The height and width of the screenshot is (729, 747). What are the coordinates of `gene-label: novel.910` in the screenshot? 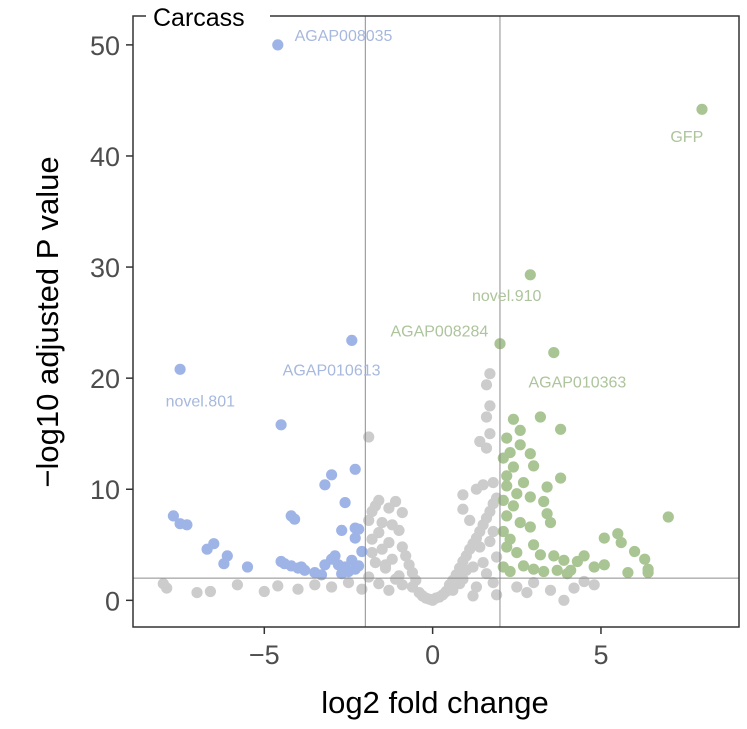 It's located at (506, 296).